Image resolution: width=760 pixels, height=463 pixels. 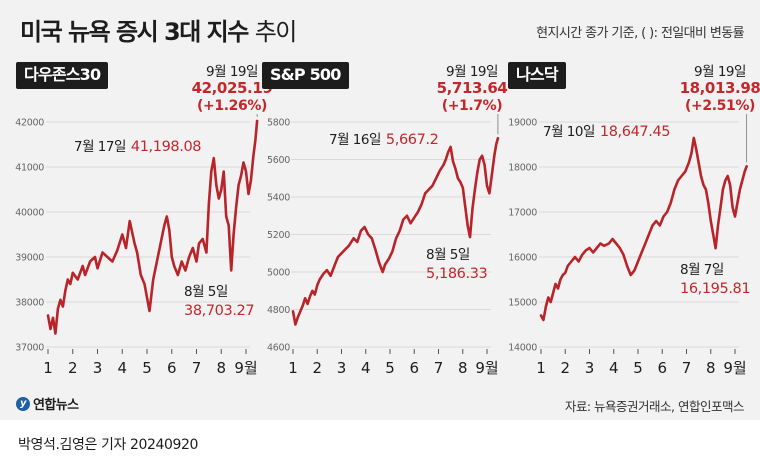 I want to click on basis-note: 현지시간 종가 기준, ( ): 전일대비 변동률, so click(x=640, y=33).